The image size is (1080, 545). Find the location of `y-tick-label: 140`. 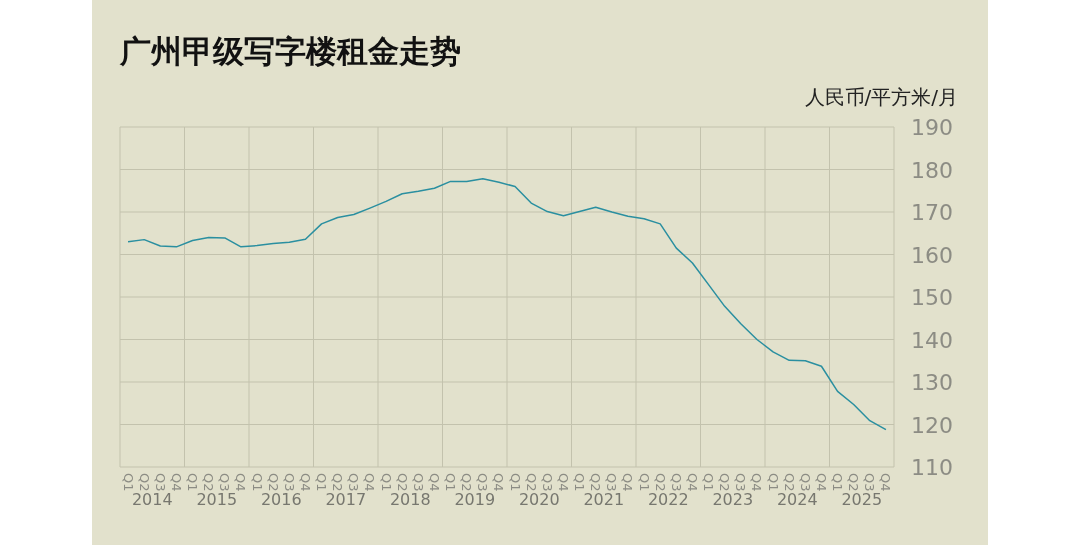

y-tick-label: 140 is located at coordinates (932, 340).